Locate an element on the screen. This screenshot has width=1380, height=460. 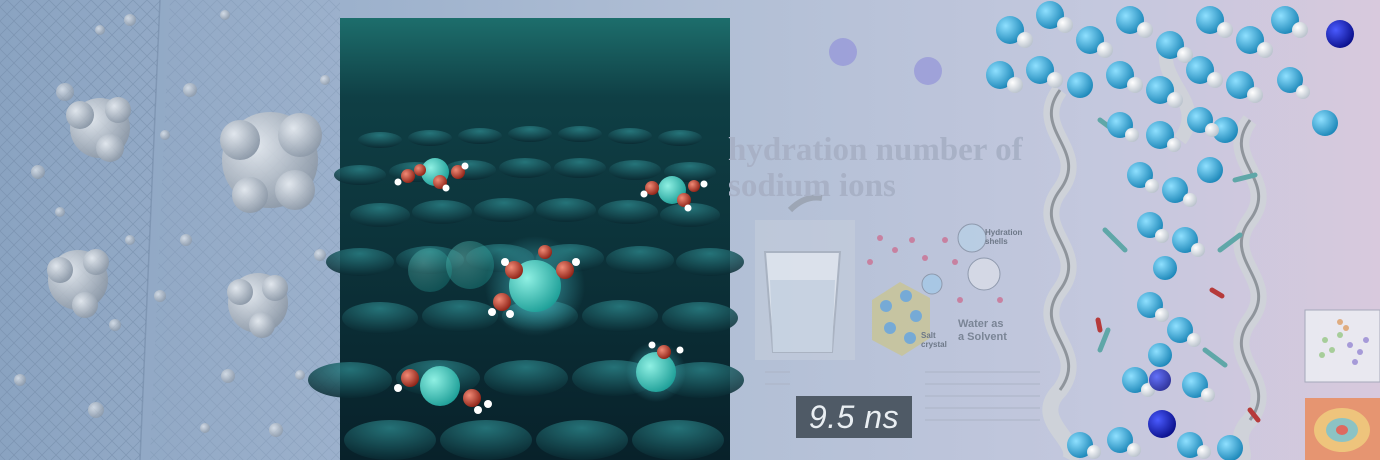
hydrated-ion-moving is located at coordinates (496, 286).